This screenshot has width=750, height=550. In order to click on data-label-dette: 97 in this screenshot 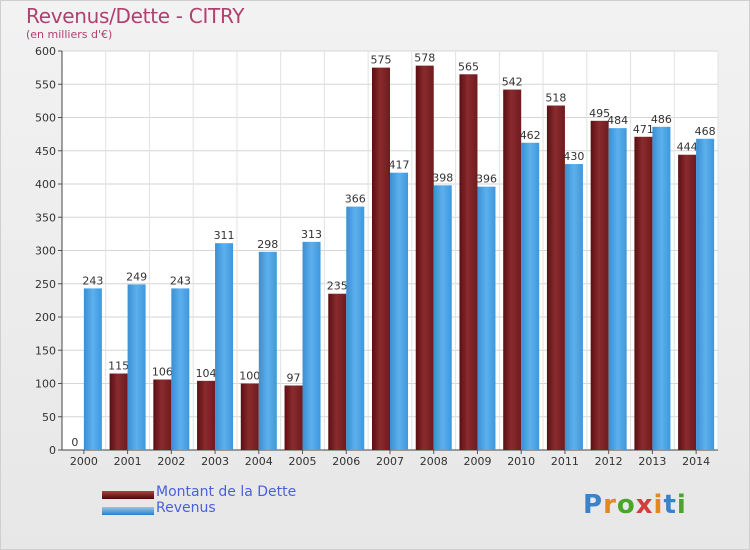, I will do `click(294, 377)`.